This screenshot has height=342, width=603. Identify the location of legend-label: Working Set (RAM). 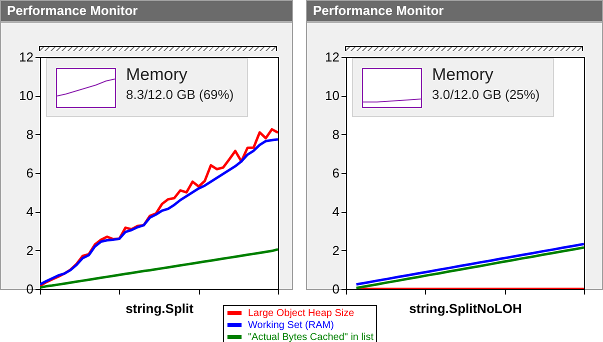
(291, 325).